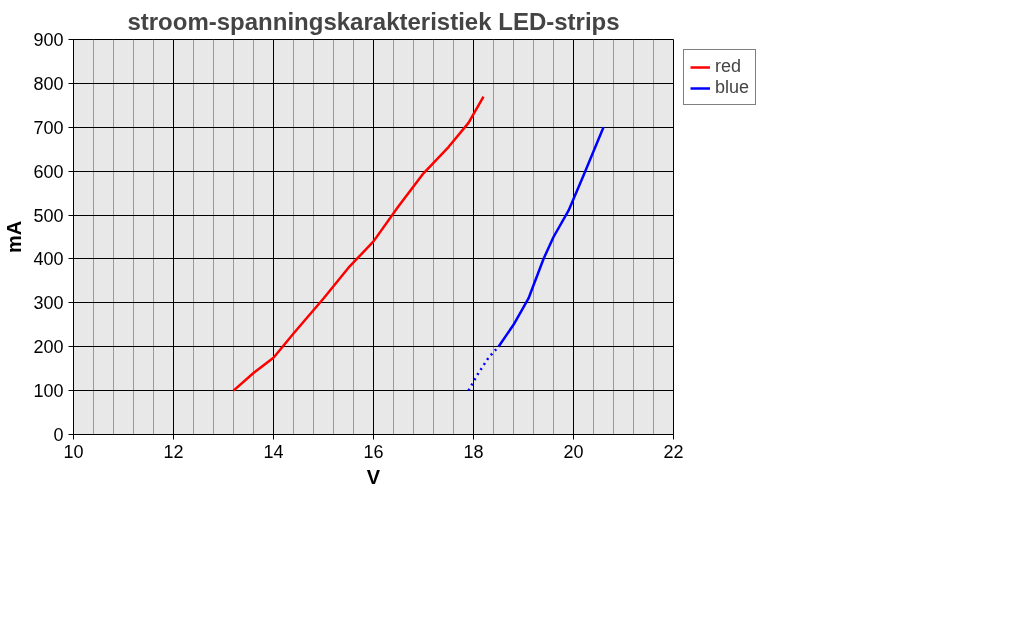 The height and width of the screenshot is (634, 1017). Describe the element at coordinates (273, 451) in the screenshot. I see `x-tick-label: 14` at that location.